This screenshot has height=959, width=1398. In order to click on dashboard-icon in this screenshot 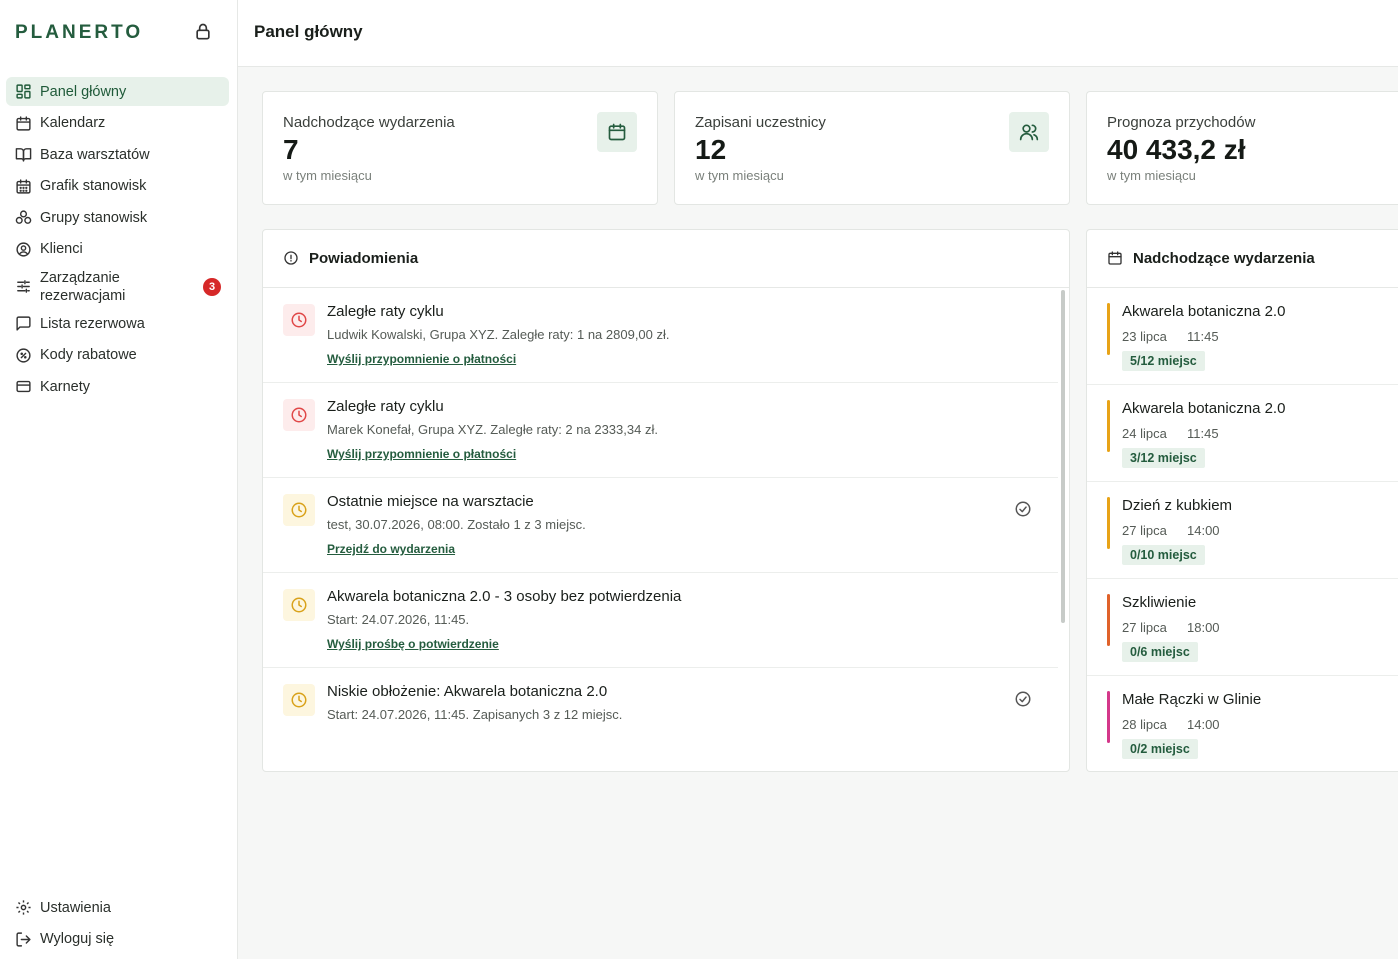, I will do `click(23, 92)`.